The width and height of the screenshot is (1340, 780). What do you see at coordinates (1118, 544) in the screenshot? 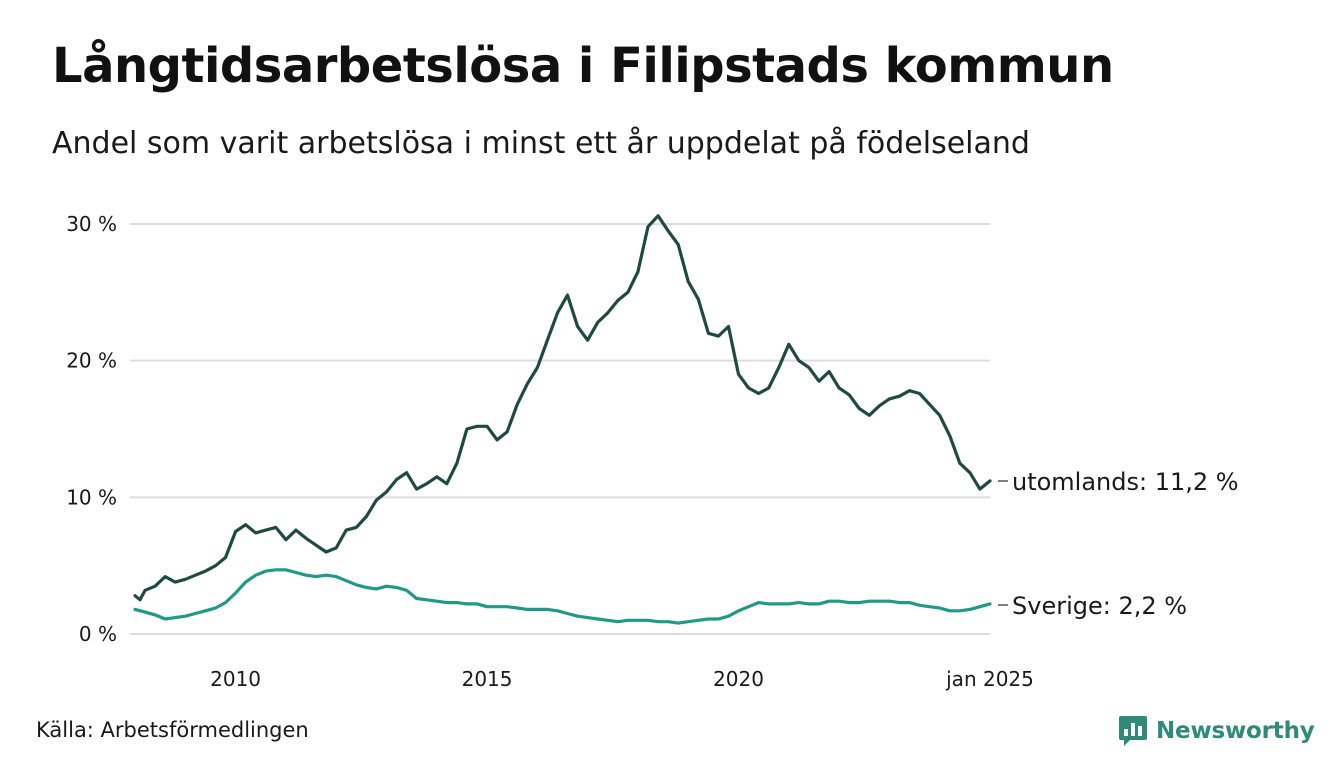
I see `end-labels: utomlands: 11,2 % Sverige: 2,2 %` at bounding box center [1118, 544].